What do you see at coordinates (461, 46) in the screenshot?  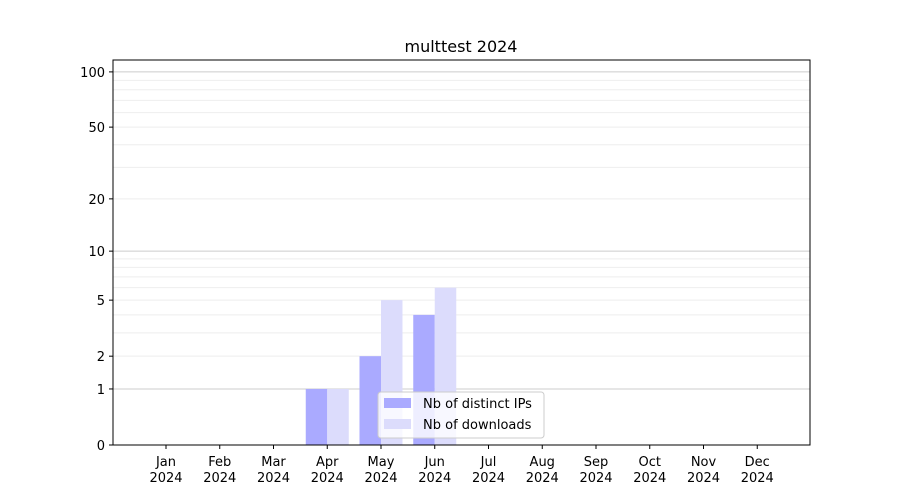 I see `chart-title: multtest 2024` at bounding box center [461, 46].